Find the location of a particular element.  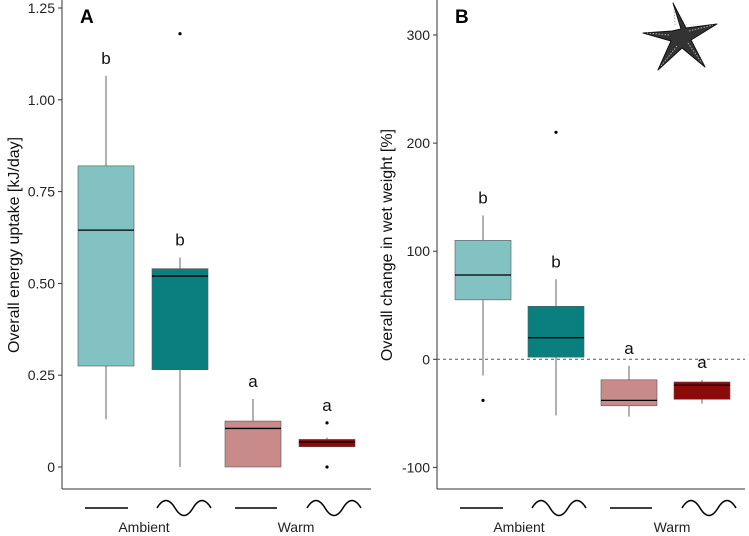

y-tick-label: 300 is located at coordinates (419, 35).